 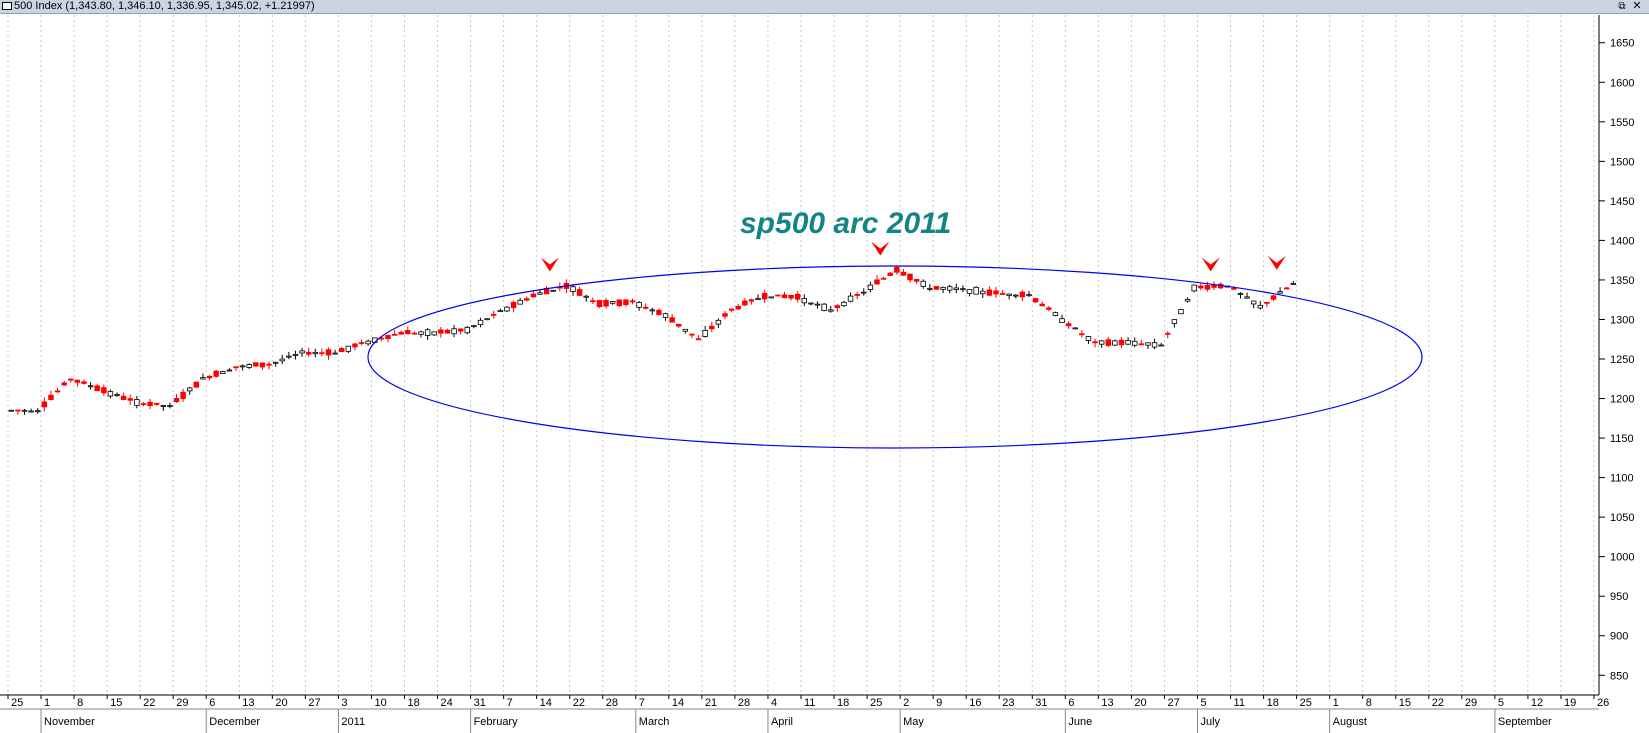 What do you see at coordinates (353, 722) in the screenshot?
I see `x-month-label: 2011` at bounding box center [353, 722].